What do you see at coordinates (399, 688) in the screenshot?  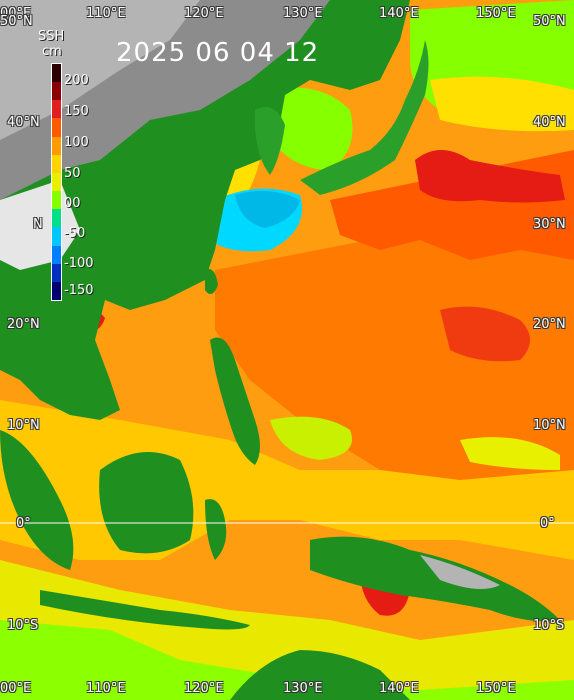 I see `lon-label-bottom: 140°E` at bounding box center [399, 688].